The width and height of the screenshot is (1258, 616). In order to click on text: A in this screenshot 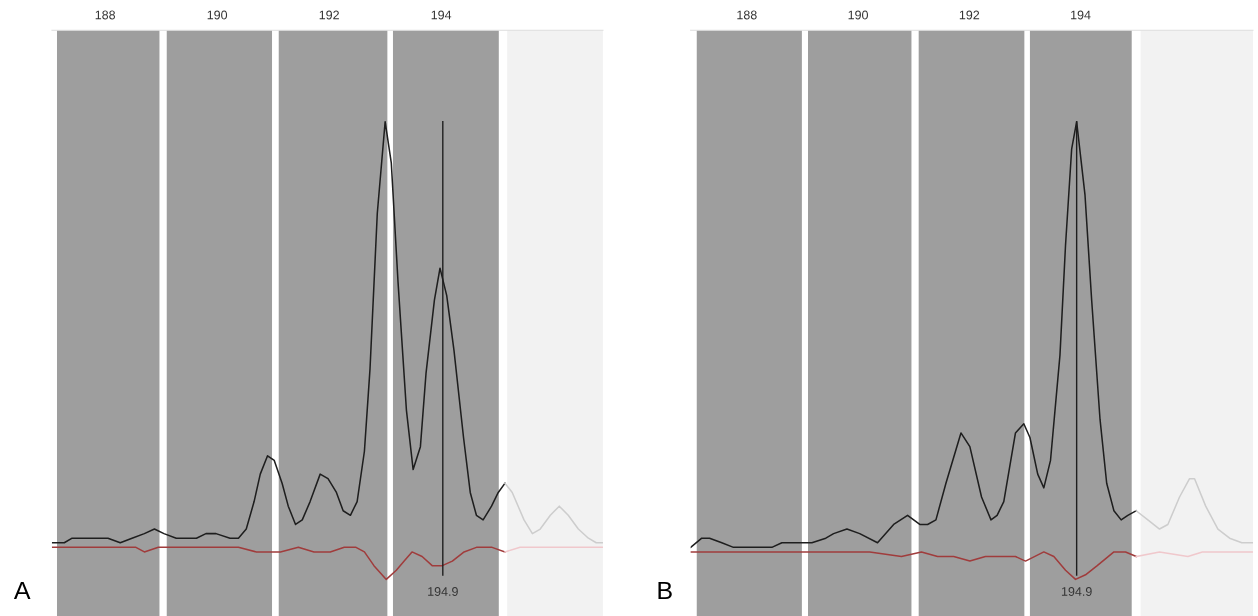, I will do `click(22, 590)`.